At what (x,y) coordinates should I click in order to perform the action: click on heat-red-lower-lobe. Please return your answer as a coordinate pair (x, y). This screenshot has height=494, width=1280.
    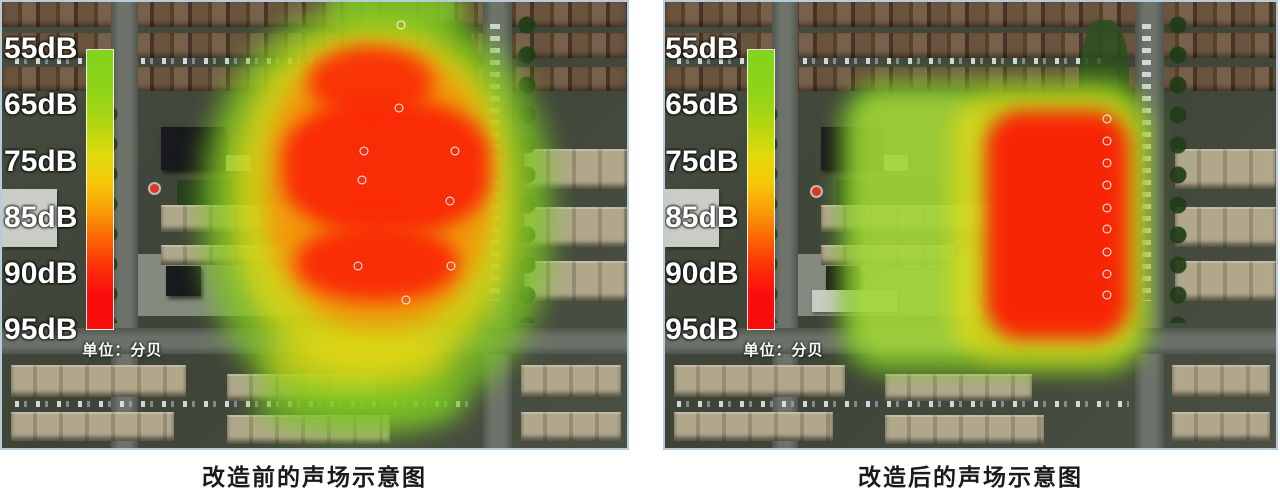
    Looking at the image, I should click on (377, 263).